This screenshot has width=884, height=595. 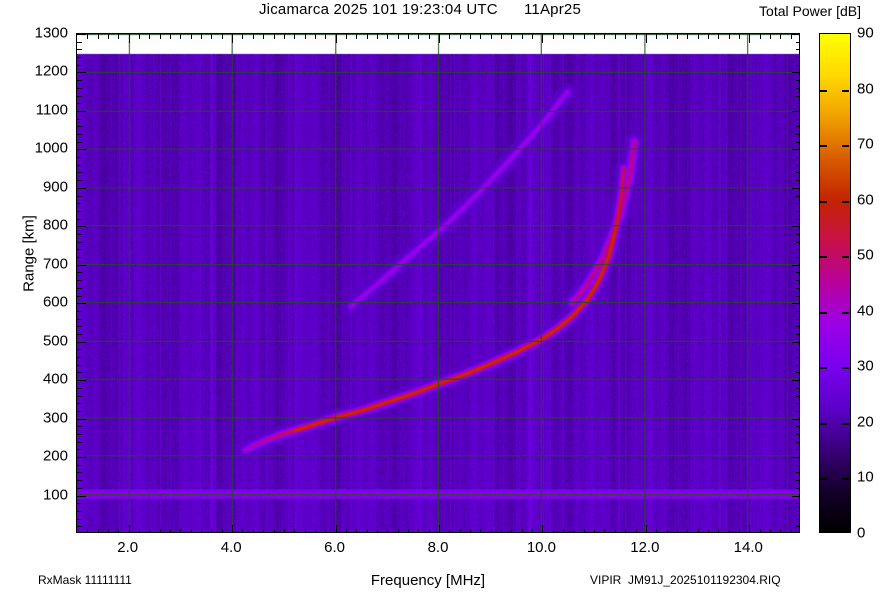 What do you see at coordinates (865, 200) in the screenshot?
I see `colorbar-tick-label: 60` at bounding box center [865, 200].